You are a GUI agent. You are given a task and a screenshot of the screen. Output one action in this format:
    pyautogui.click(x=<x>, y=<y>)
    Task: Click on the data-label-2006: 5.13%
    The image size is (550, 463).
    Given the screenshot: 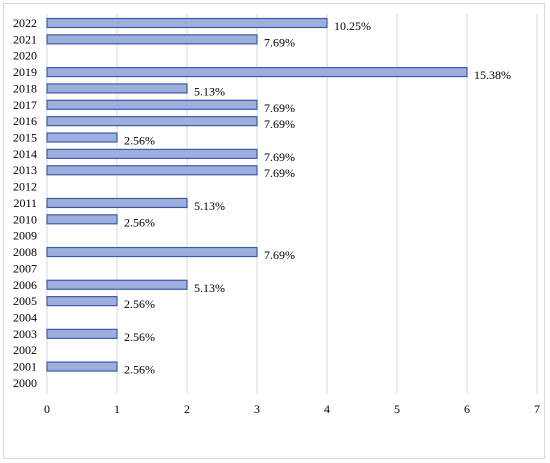 What is the action you would take?
    pyautogui.click(x=209, y=288)
    